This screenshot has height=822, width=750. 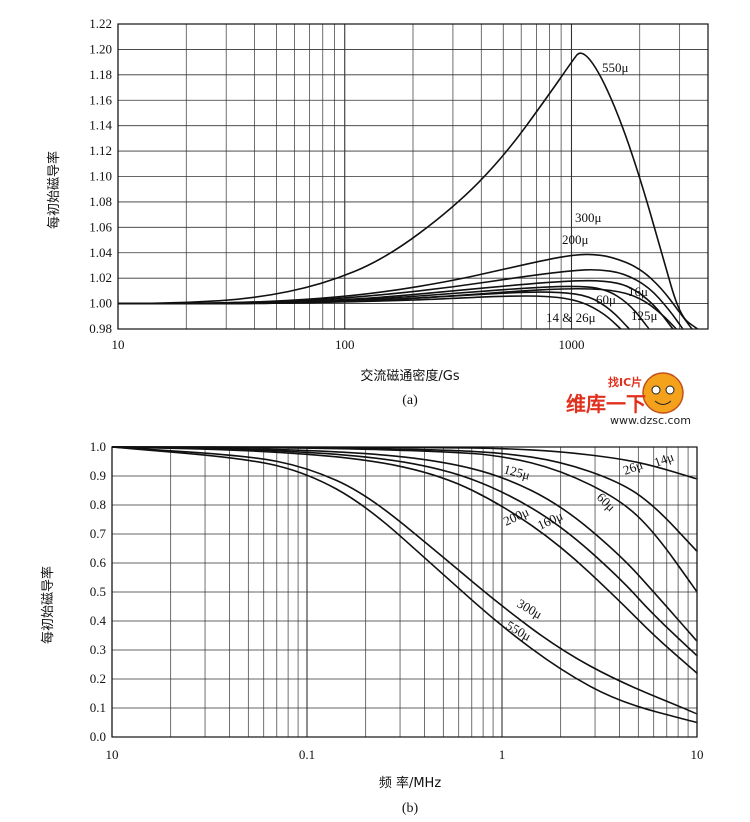 I want to click on series-label: 26μ, so click(x=633, y=467).